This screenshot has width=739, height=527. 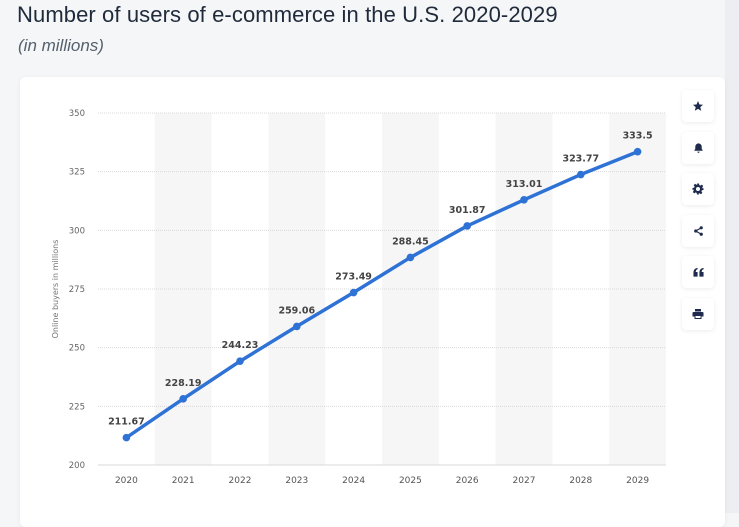 What do you see at coordinates (410, 241) in the screenshot?
I see `data-label: 288.45` at bounding box center [410, 241].